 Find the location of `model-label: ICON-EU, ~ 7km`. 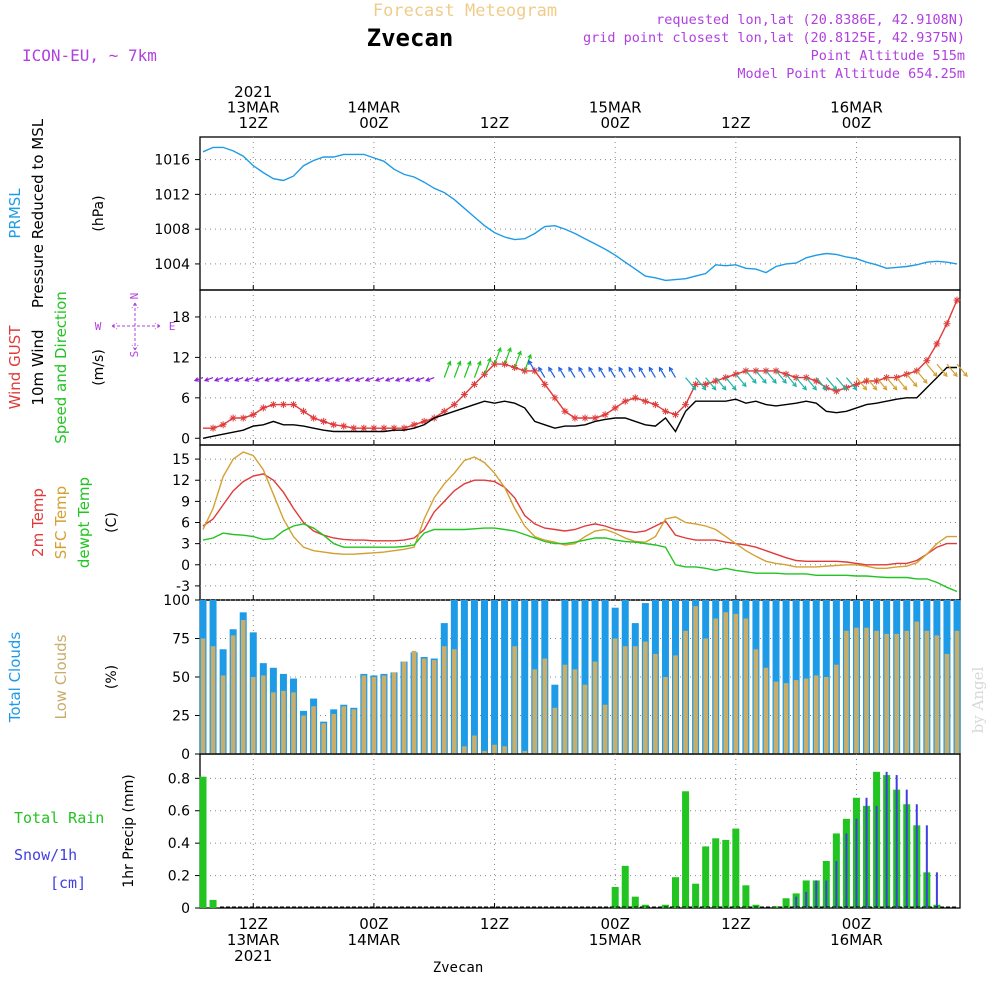

model-label: ICON-EU, ~ 7km is located at coordinates (89, 55).